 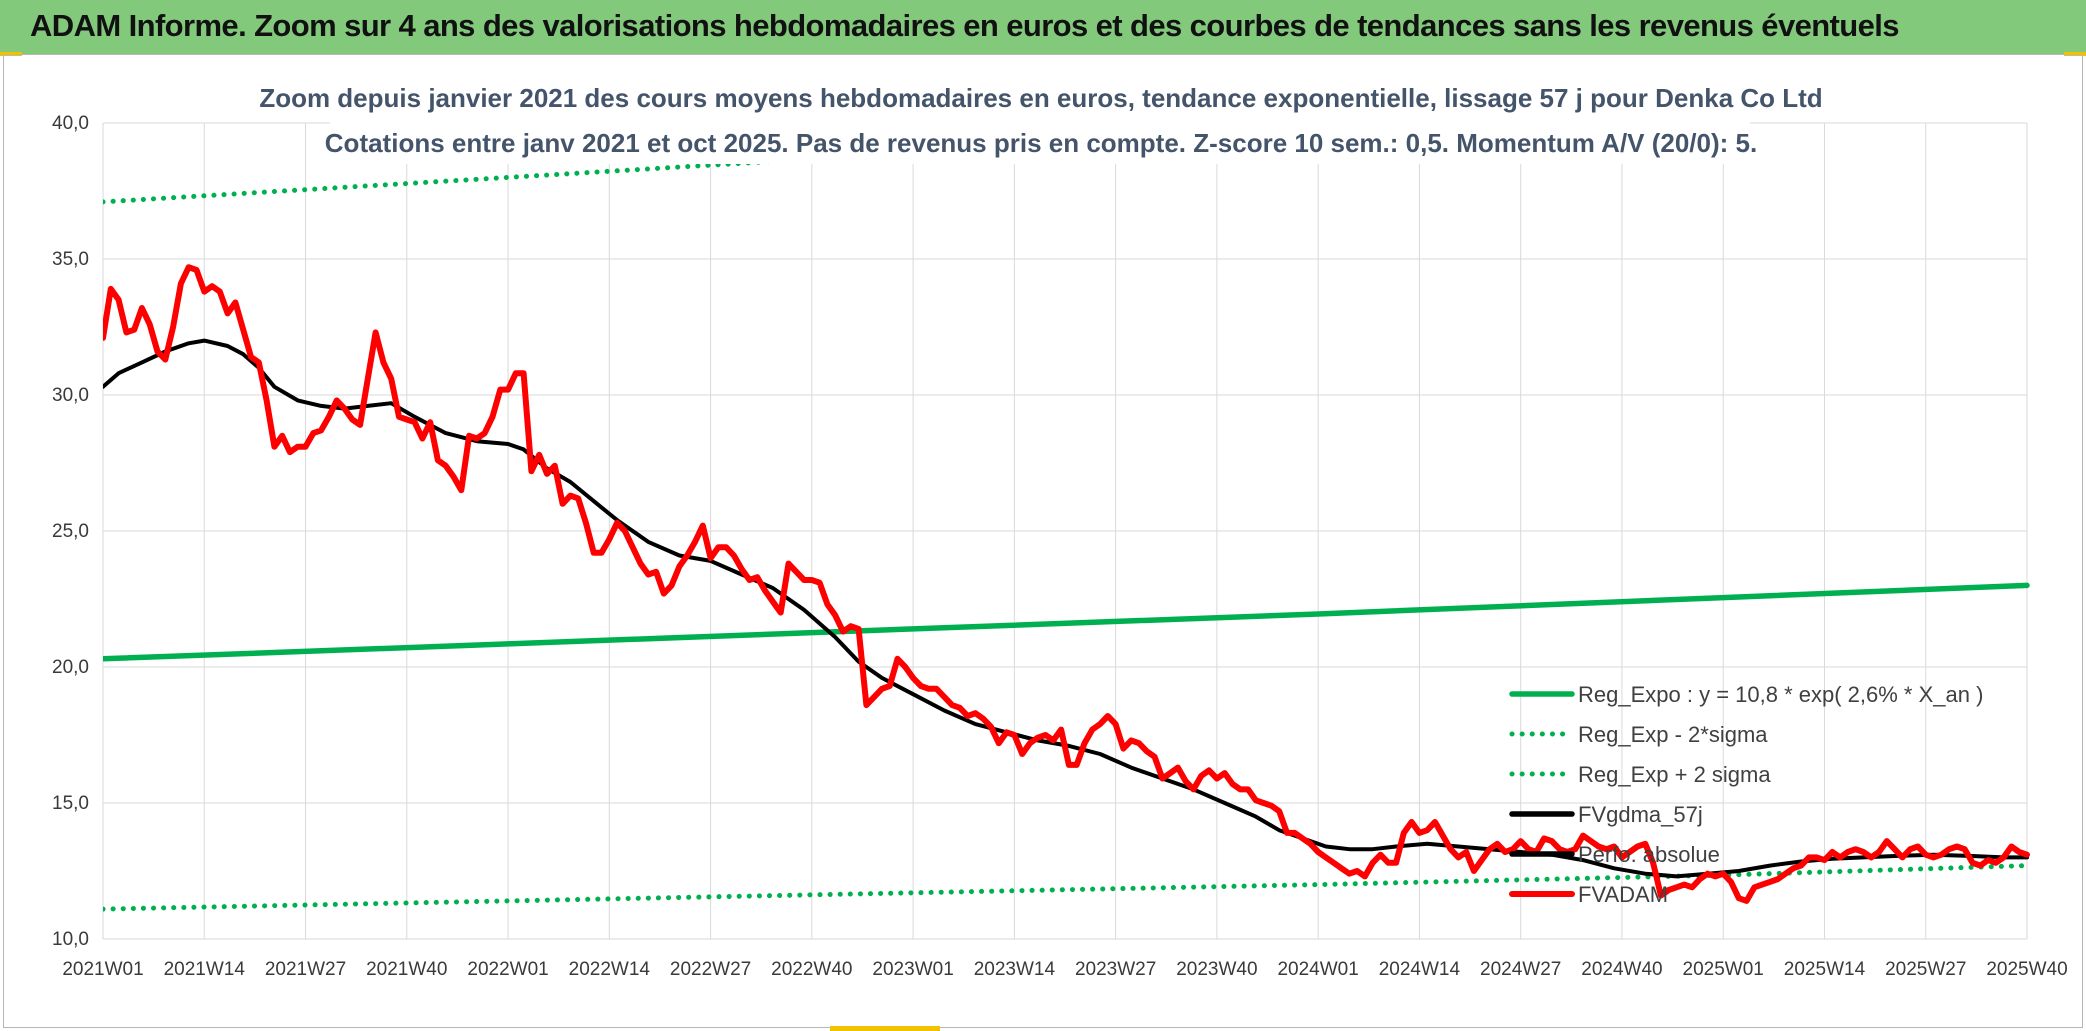 What do you see at coordinates (102, 969) in the screenshot?
I see `x-tick-label: 2021W01` at bounding box center [102, 969].